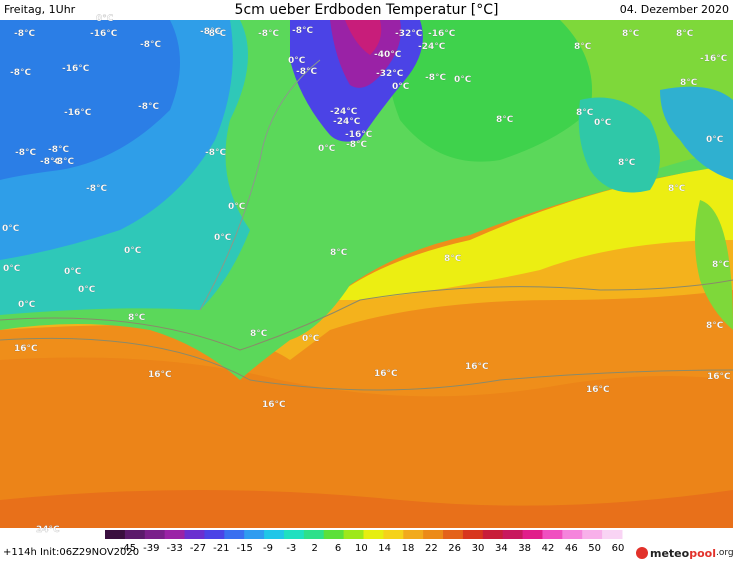  I want to click on logo-text-2: pool, so click(702, 553).